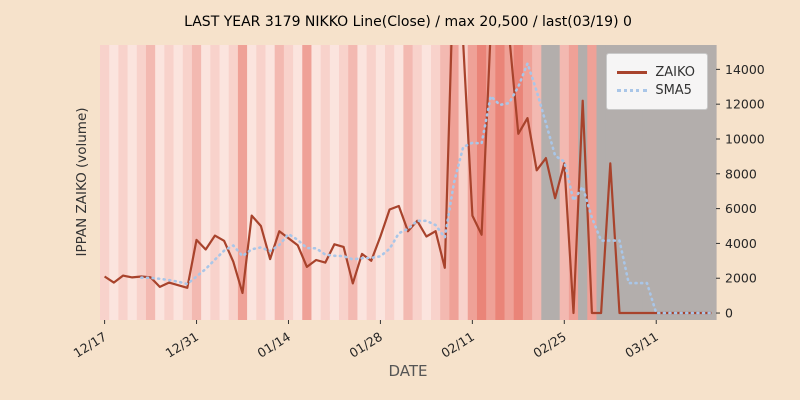 The image size is (800, 400). Describe the element at coordinates (549, 345) in the screenshot. I see `x-tick-label: 02/25` at that location.